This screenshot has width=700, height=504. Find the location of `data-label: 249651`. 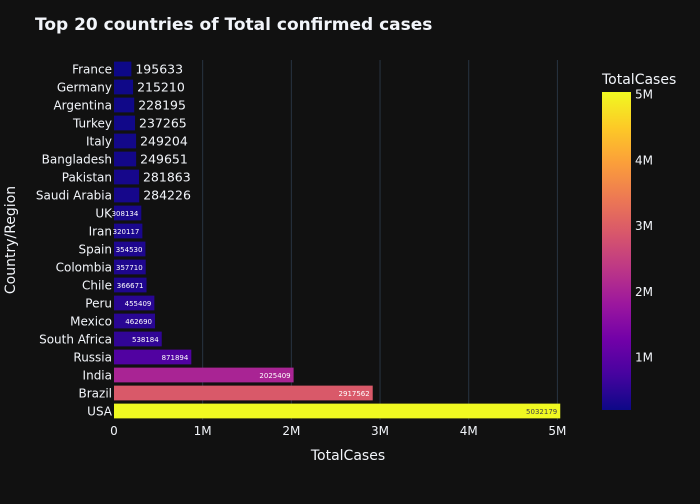

data-label: 249651 is located at coordinates (164, 159).